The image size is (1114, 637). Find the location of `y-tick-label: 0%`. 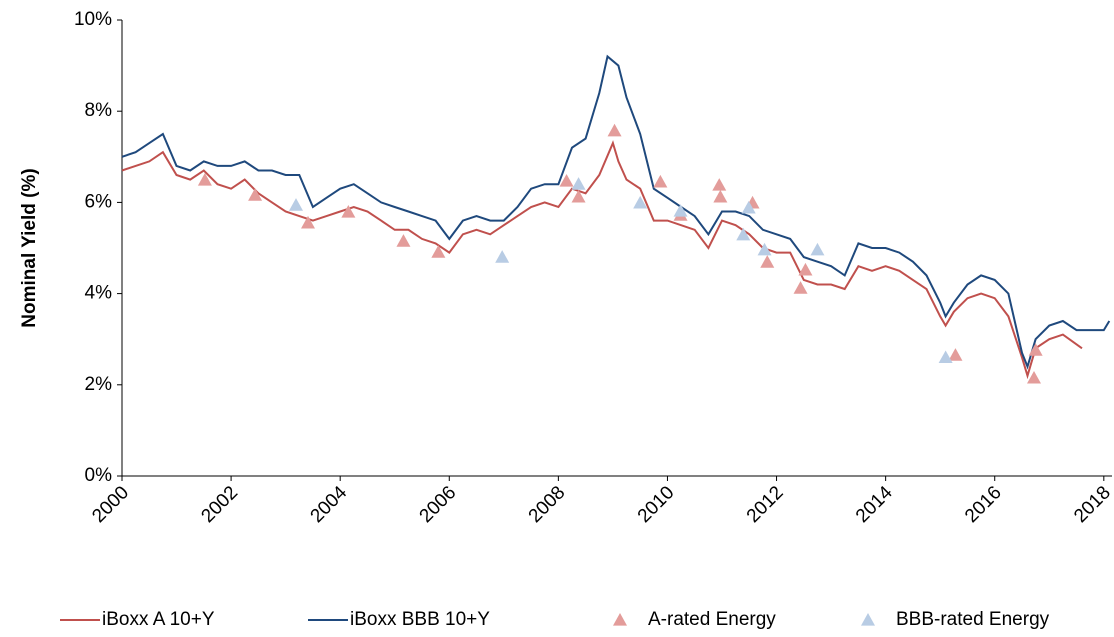

y-tick-label: 0% is located at coordinates (99, 475).